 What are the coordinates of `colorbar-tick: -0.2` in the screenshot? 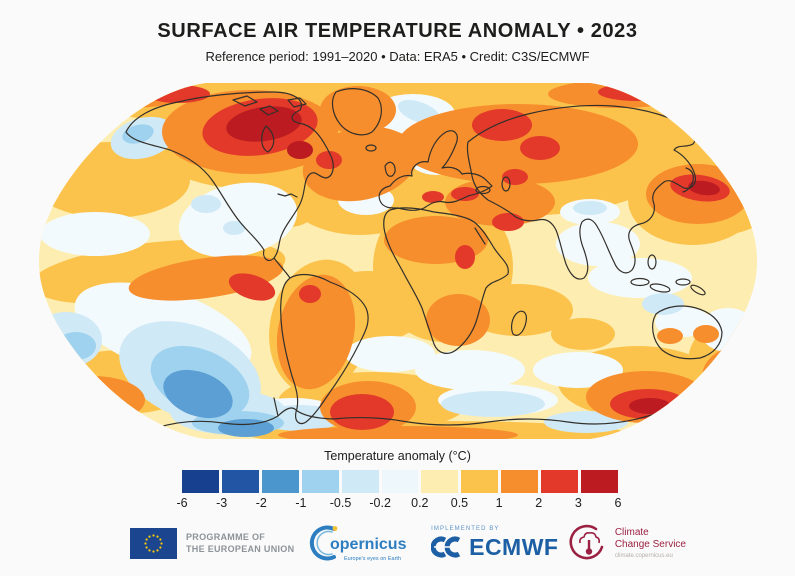 It's located at (380, 503).